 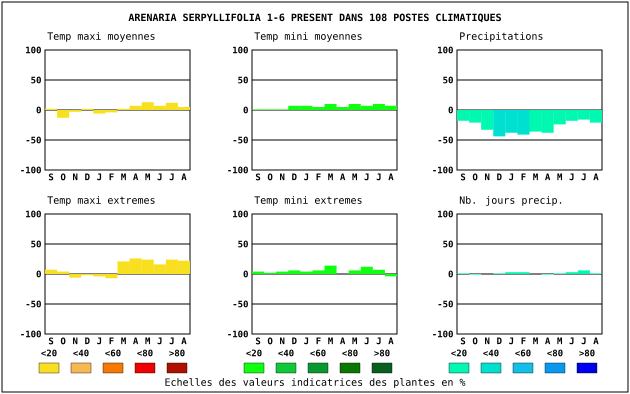 What do you see at coordinates (314, 18) in the screenshot?
I see `text: ARENARIA SERPYLLIFOLIA 1-6 PRESENT DANS 108 POSTES CLIMATIQUES` at bounding box center [314, 18].